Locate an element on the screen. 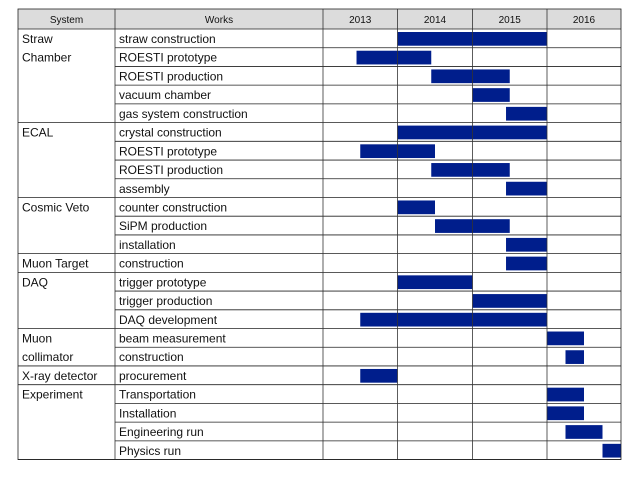  work-label: gas system construction is located at coordinates (183, 114).